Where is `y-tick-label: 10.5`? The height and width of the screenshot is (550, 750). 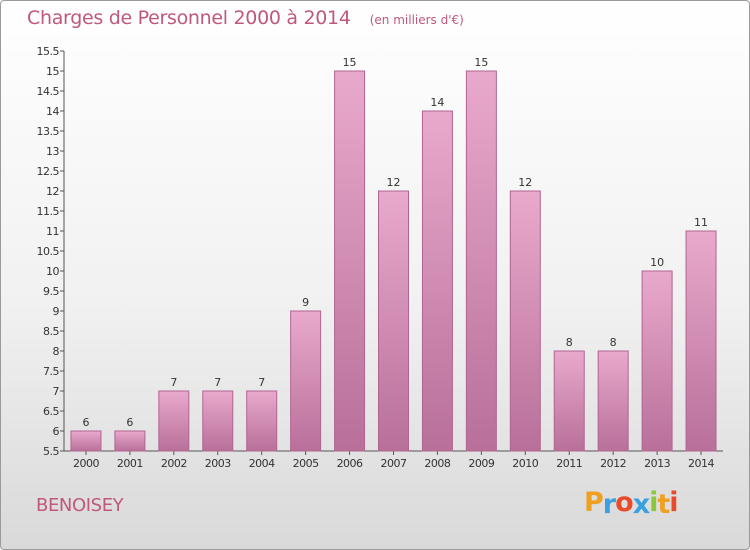 y-tick-label: 10.5 is located at coordinates (48, 251).